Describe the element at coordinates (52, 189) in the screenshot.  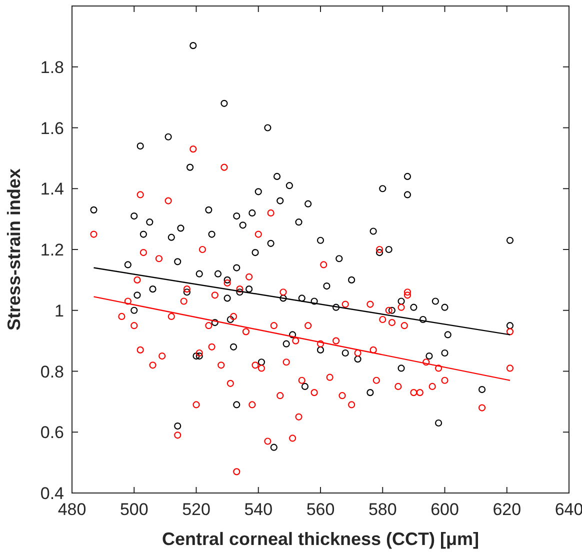
I see `y-tick-label: 1.4` at that location.